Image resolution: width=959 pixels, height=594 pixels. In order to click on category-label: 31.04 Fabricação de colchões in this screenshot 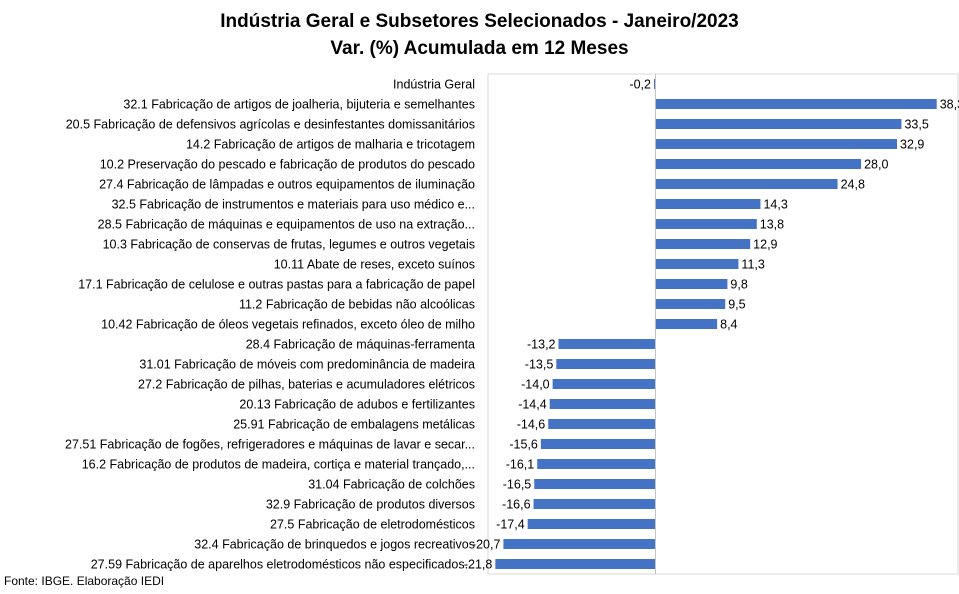, I will do `click(391, 485)`.